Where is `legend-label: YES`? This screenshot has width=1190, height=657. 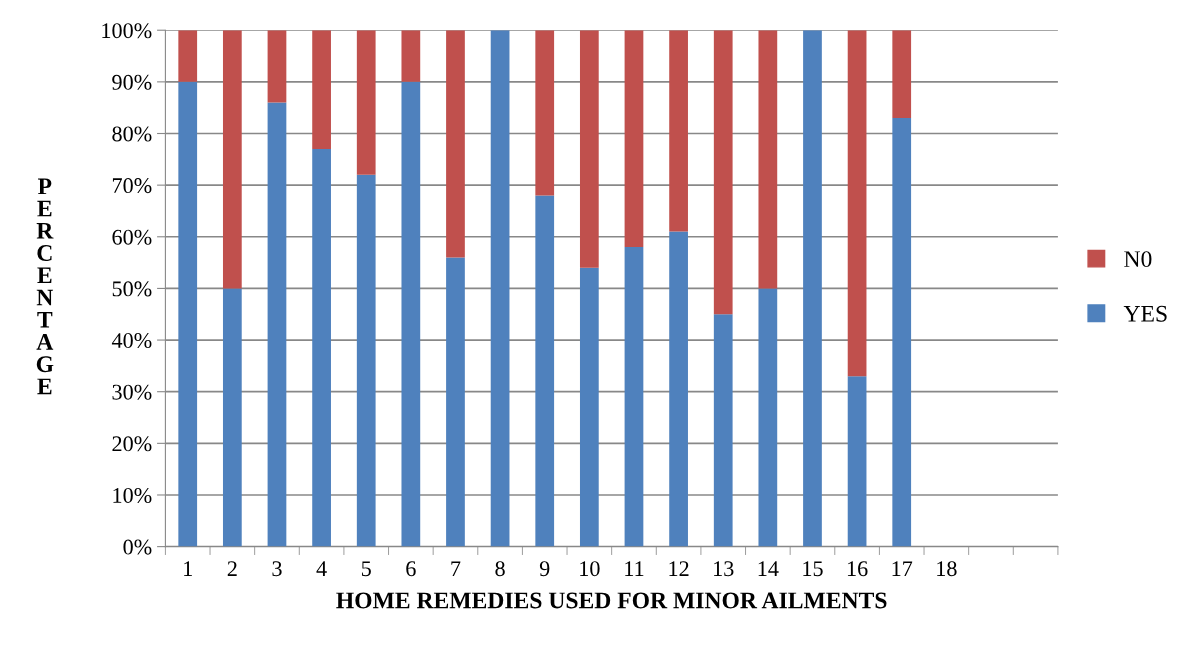
legend-label: YES is located at coordinates (1145, 313).